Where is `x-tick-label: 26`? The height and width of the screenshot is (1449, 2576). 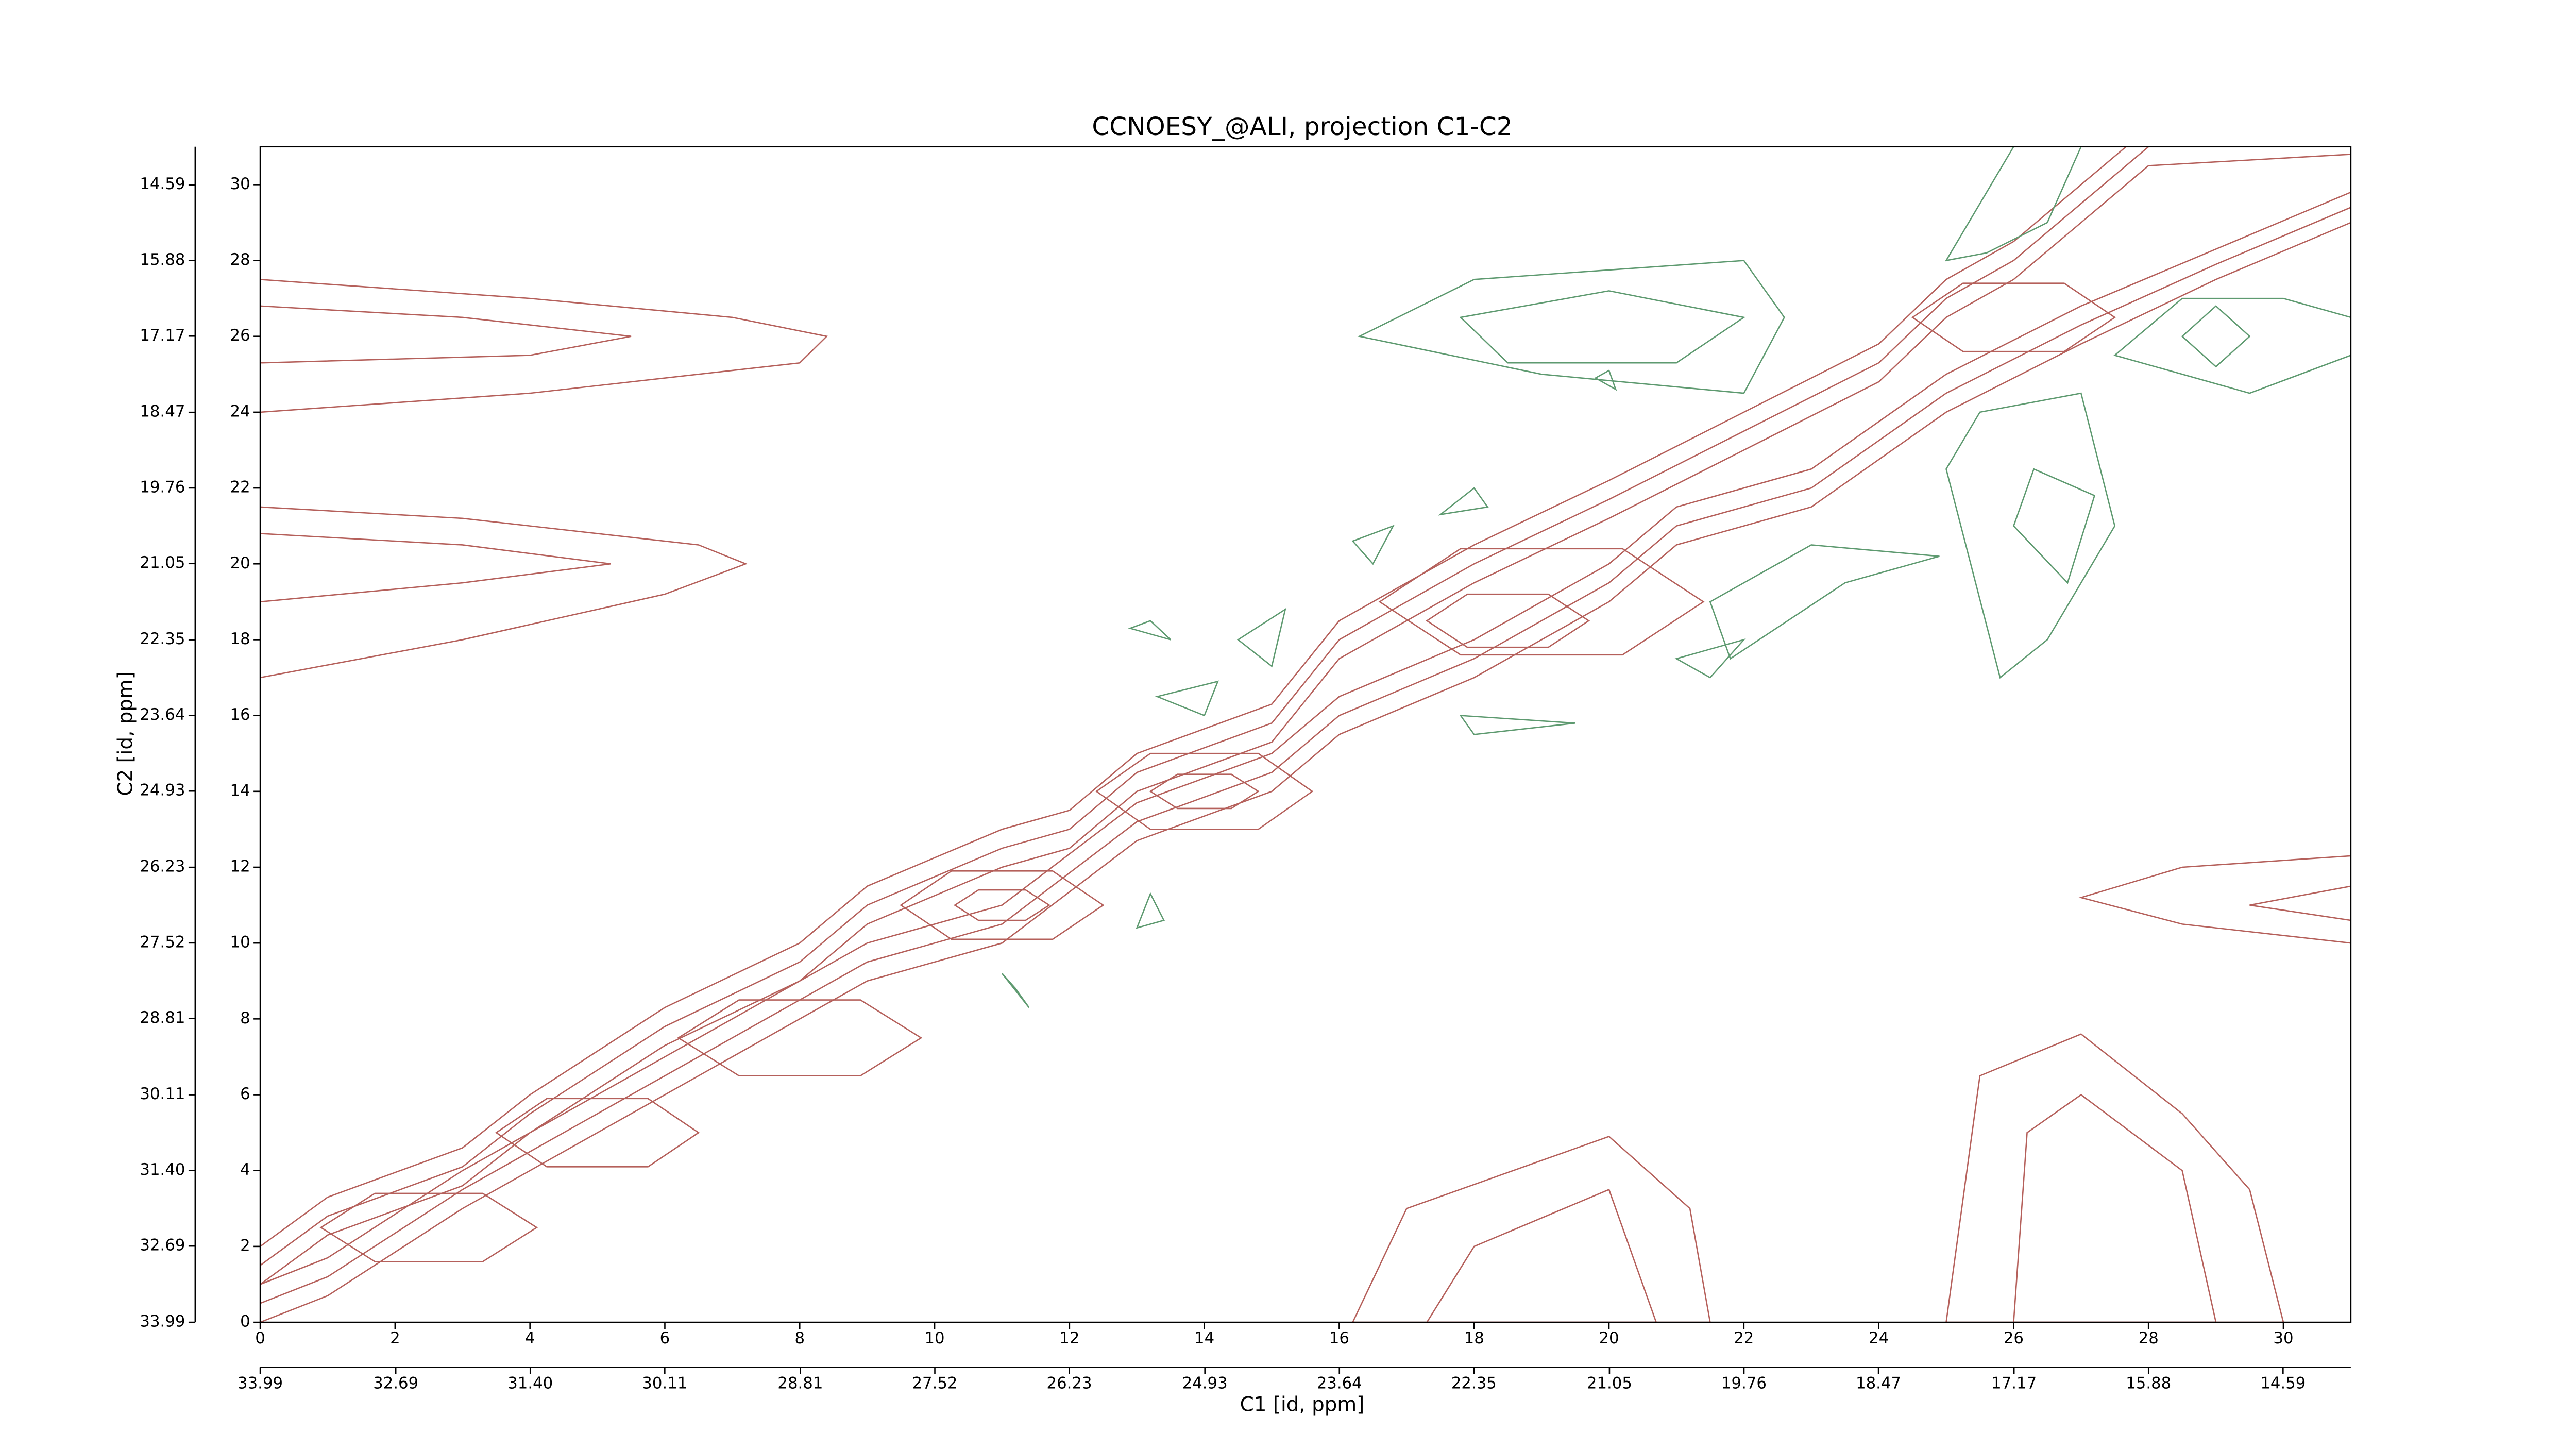 x-tick-label: 26 is located at coordinates (2014, 1338).